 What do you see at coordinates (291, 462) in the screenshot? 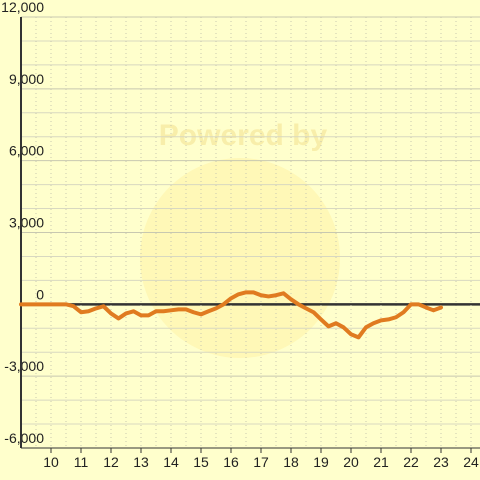
I see `x-tick-label: 18` at bounding box center [291, 462].